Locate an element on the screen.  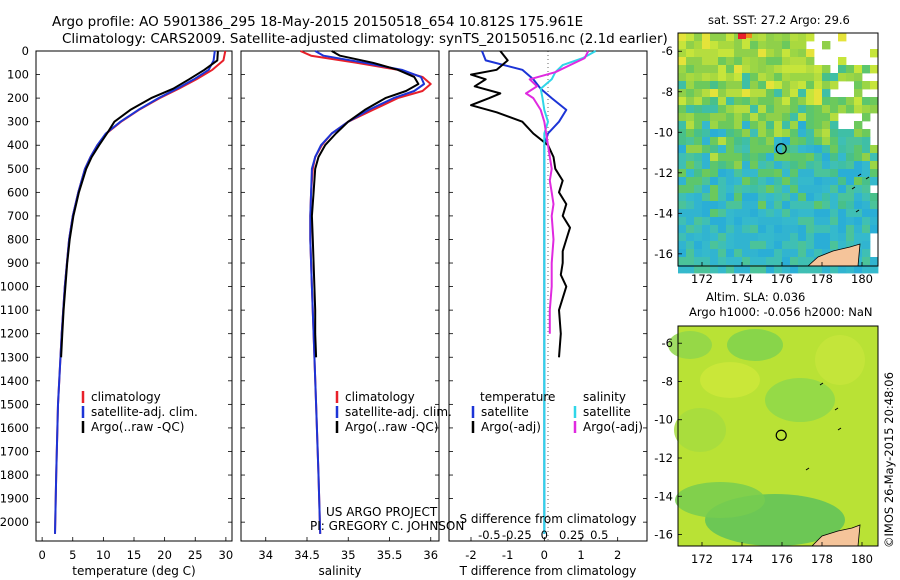
map-x-tick-label: 172 is located at coordinates (702, 559).